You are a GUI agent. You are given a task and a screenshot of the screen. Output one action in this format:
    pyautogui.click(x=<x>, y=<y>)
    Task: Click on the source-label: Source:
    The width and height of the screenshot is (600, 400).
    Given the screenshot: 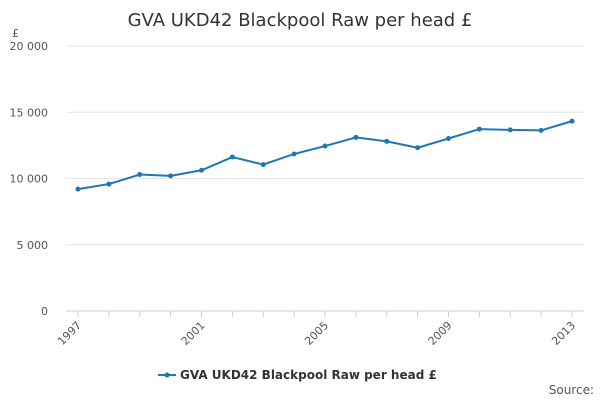 What is the action you would take?
    pyautogui.click(x=571, y=390)
    